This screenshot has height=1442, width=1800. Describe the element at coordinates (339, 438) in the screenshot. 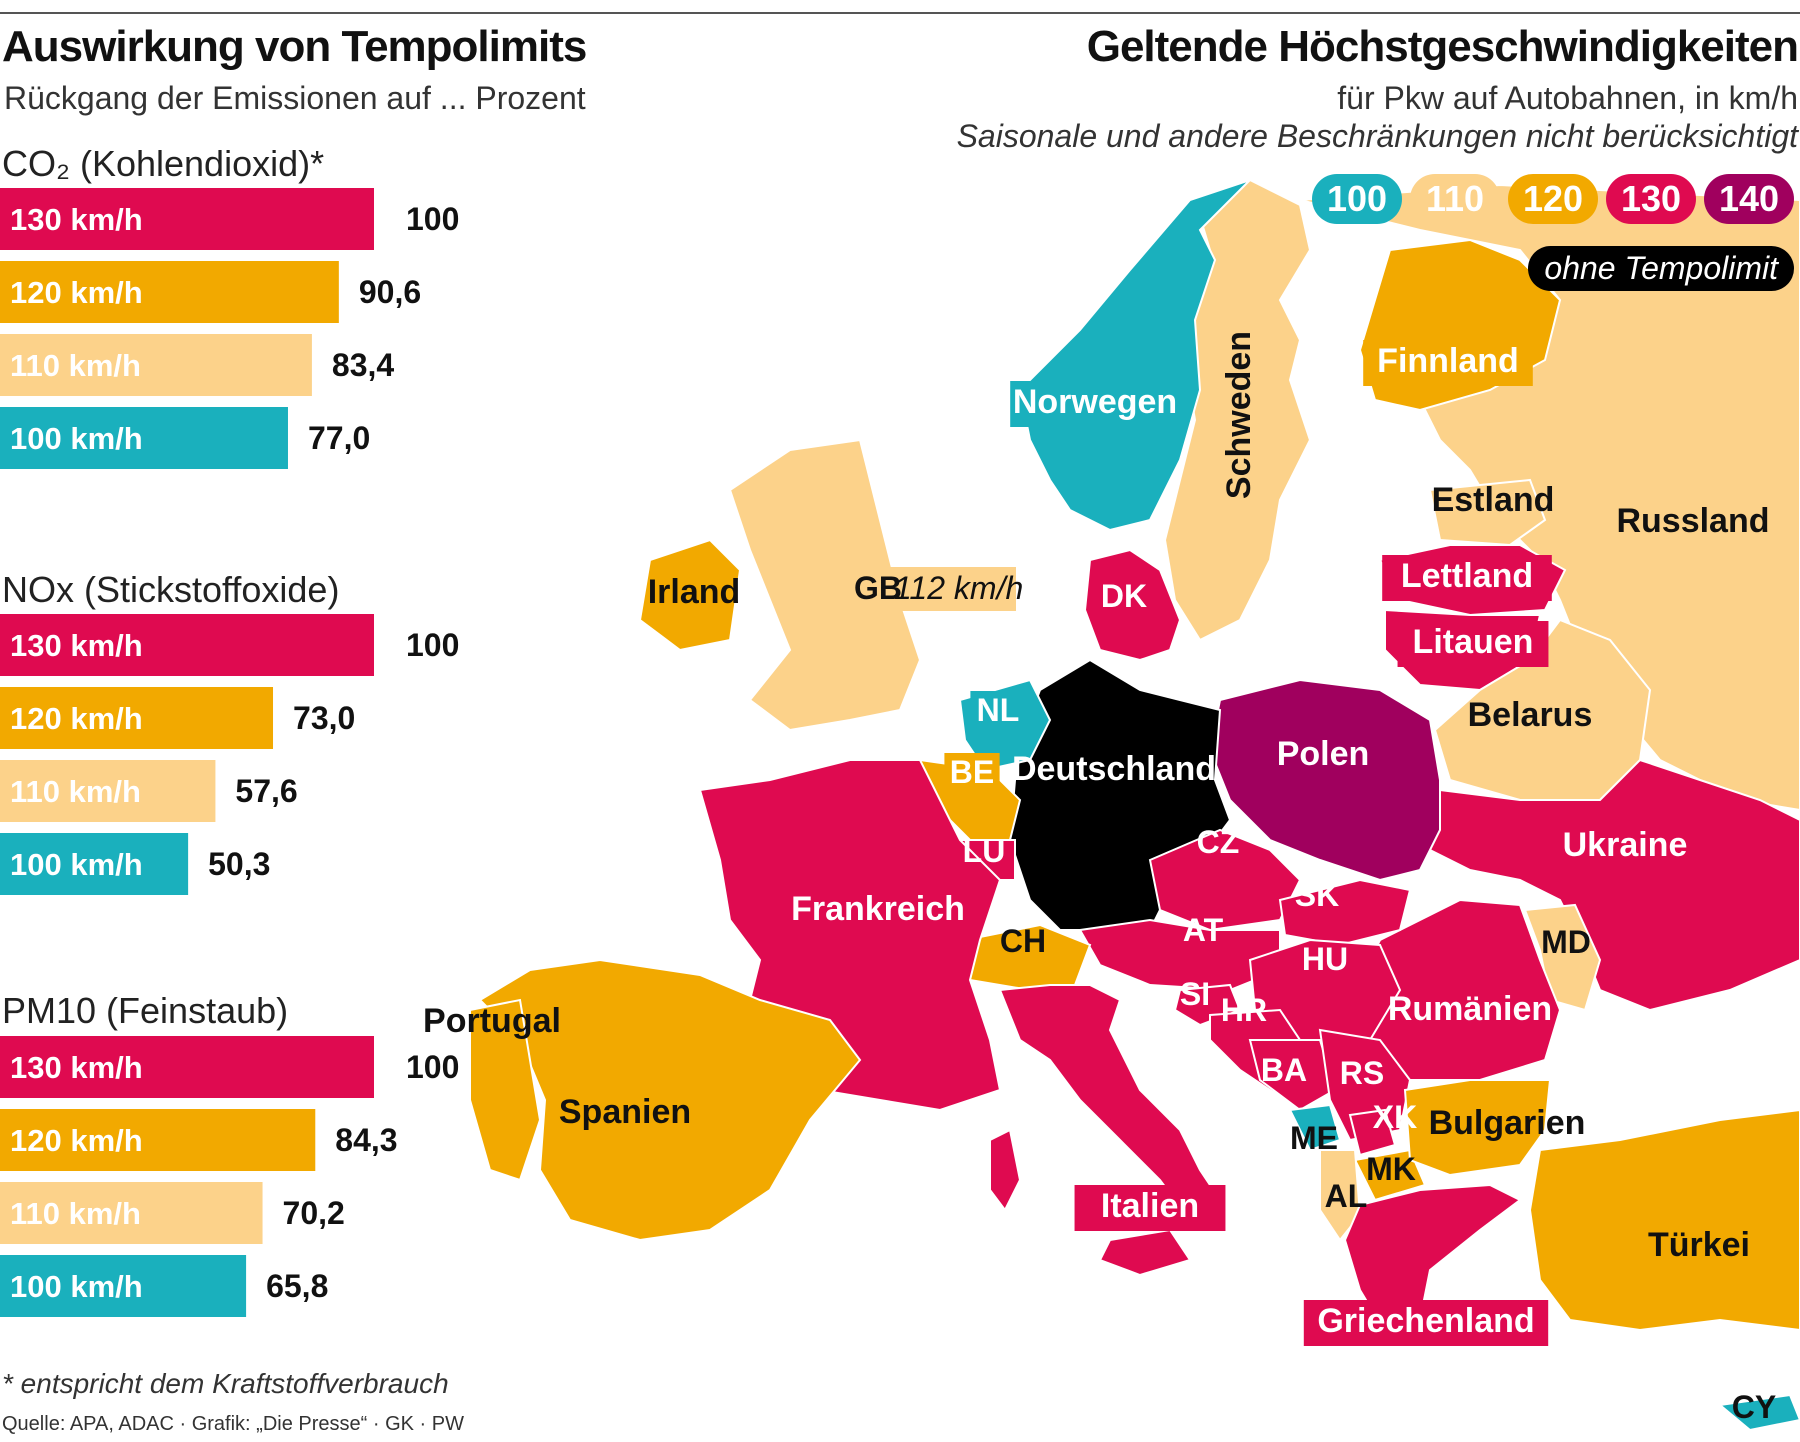

I see `bar-value-label: 77,0` at that location.